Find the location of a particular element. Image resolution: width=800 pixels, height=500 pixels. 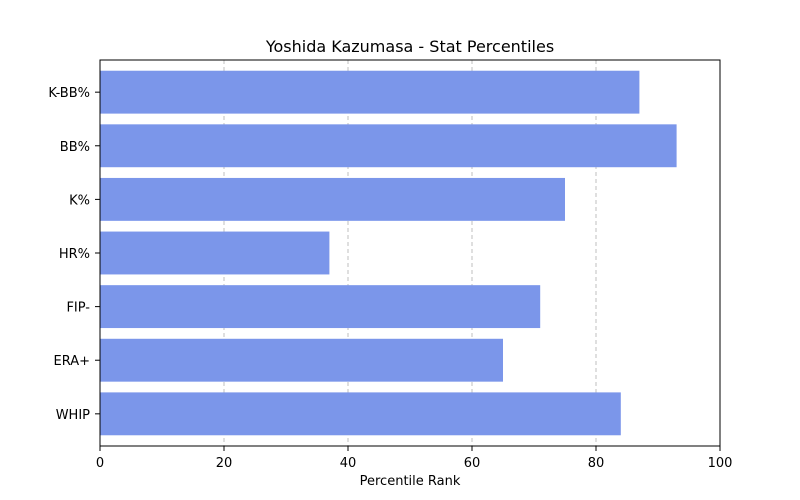

y-tick-label: FIP- is located at coordinates (78, 308).